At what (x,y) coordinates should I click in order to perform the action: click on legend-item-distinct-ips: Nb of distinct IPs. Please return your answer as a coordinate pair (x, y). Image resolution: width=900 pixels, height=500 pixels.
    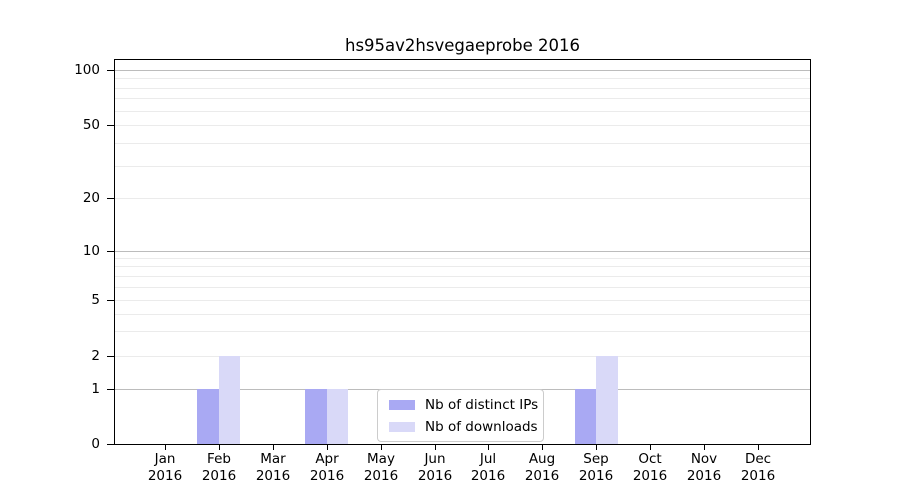
    Looking at the image, I should click on (464, 404).